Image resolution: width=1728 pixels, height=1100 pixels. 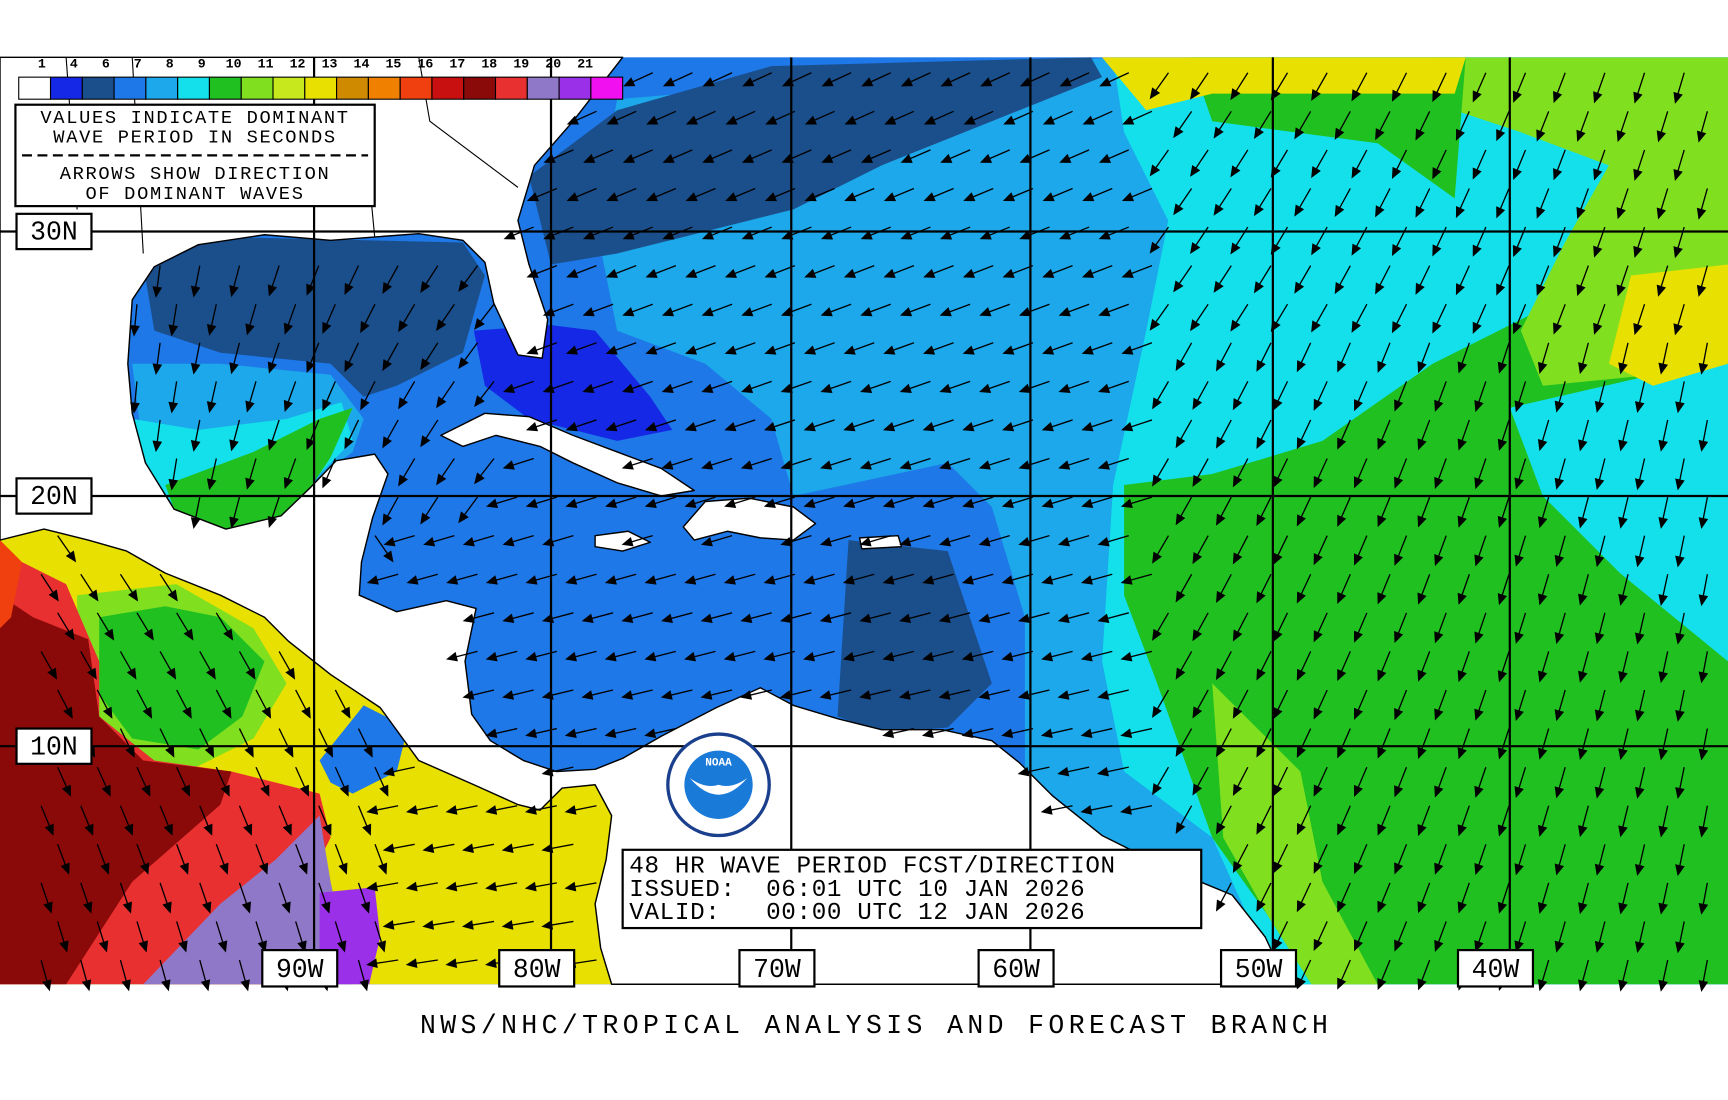 I want to click on field-region, so click(x=363, y=749).